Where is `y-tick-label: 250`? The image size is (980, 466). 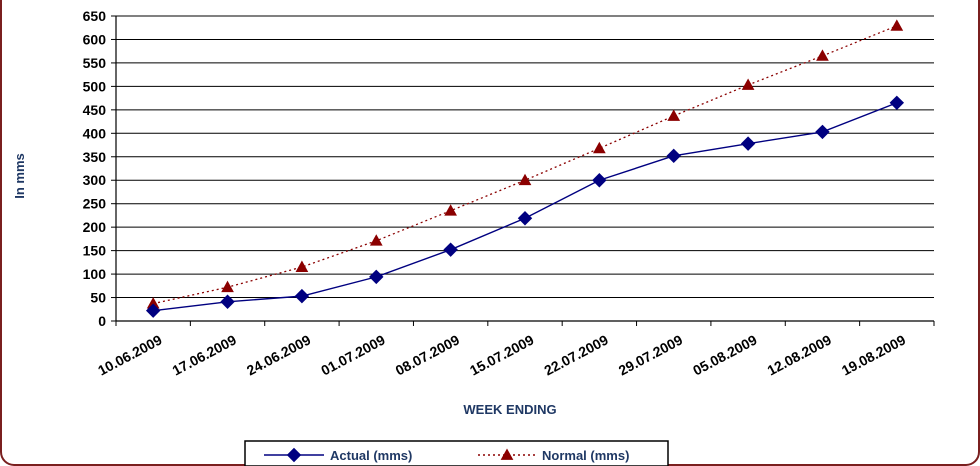 y-tick-label: 250 is located at coordinates (95, 204).